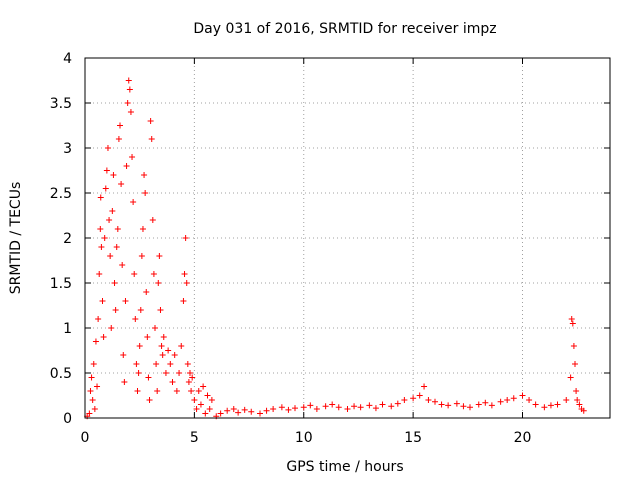 Image resolution: width=640 pixels, height=480 pixels. What do you see at coordinates (67, 329) in the screenshot?
I see `y-tick-label: 1` at bounding box center [67, 329].